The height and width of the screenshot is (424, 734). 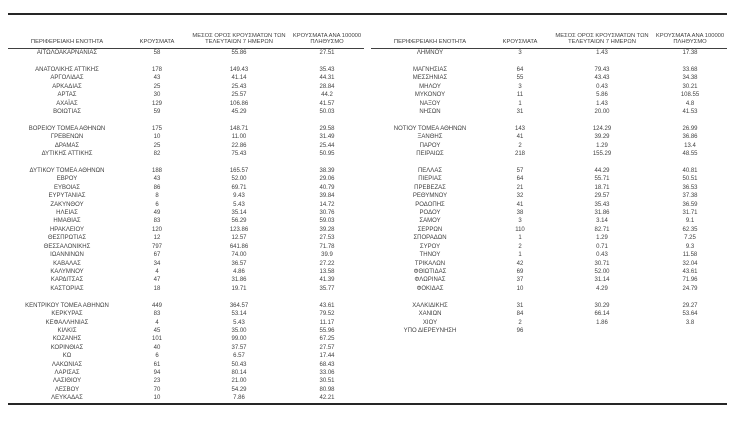 What do you see at coordinates (602, 187) in the screenshot?
I see `value-cell: 18.71` at bounding box center [602, 187].